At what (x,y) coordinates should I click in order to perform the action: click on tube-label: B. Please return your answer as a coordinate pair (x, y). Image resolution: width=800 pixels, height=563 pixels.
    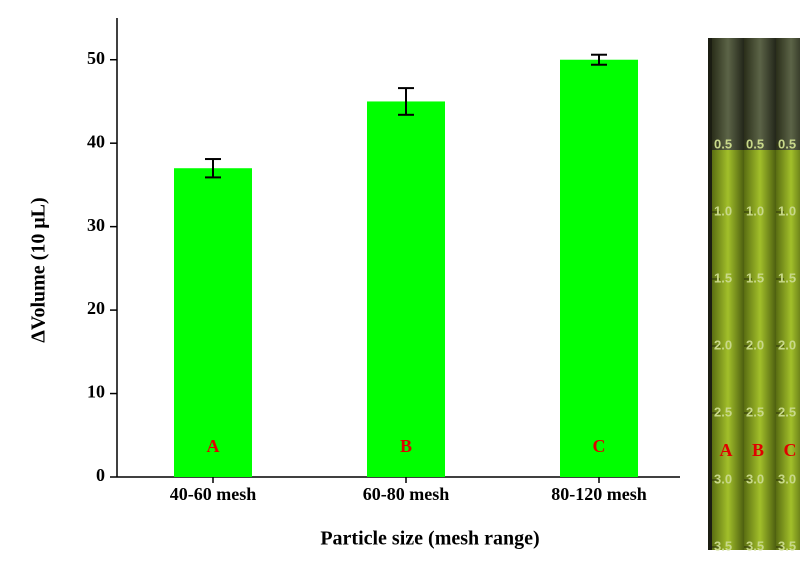
    Looking at the image, I should click on (758, 450).